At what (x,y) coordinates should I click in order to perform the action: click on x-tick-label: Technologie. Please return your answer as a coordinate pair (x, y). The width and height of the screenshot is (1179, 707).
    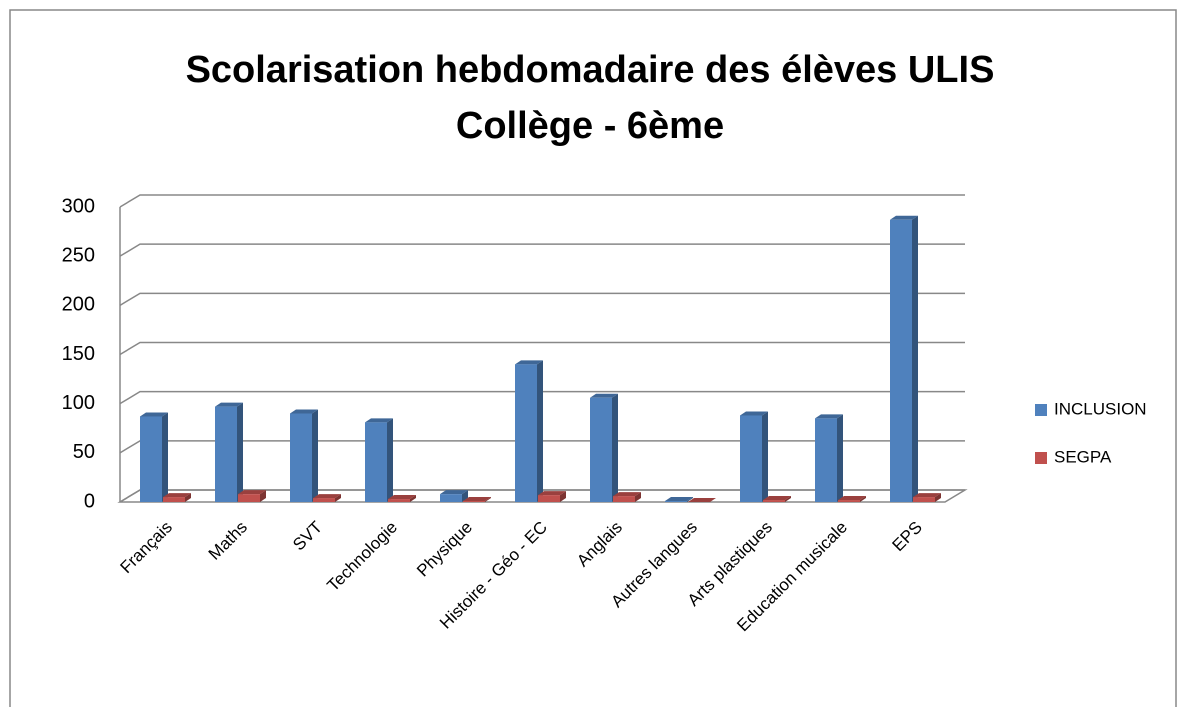
    Looking at the image, I should click on (362, 557).